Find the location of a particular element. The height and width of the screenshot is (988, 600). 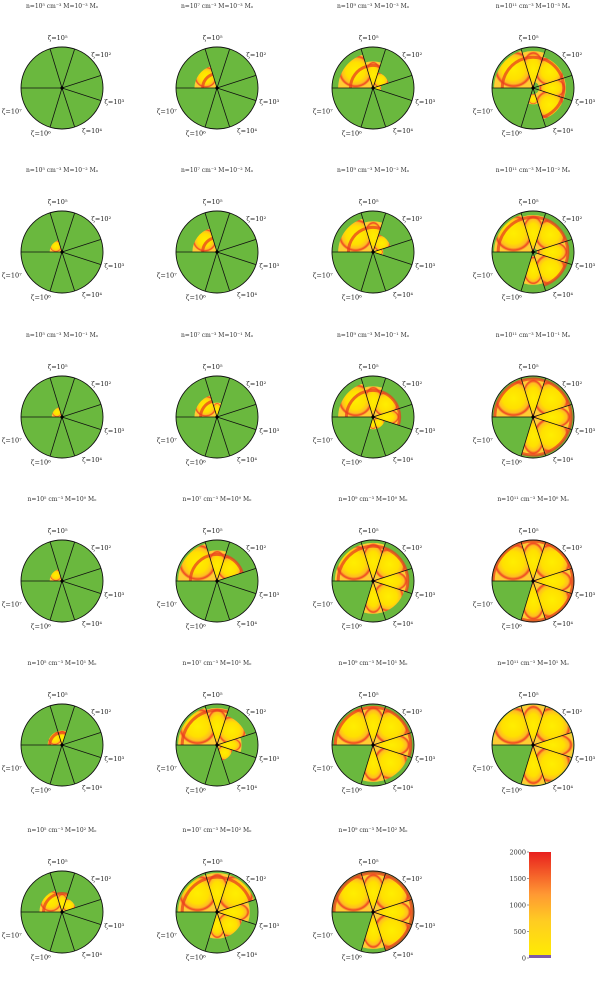

colorbar-tick-label: 500 is located at coordinates (520, 932).